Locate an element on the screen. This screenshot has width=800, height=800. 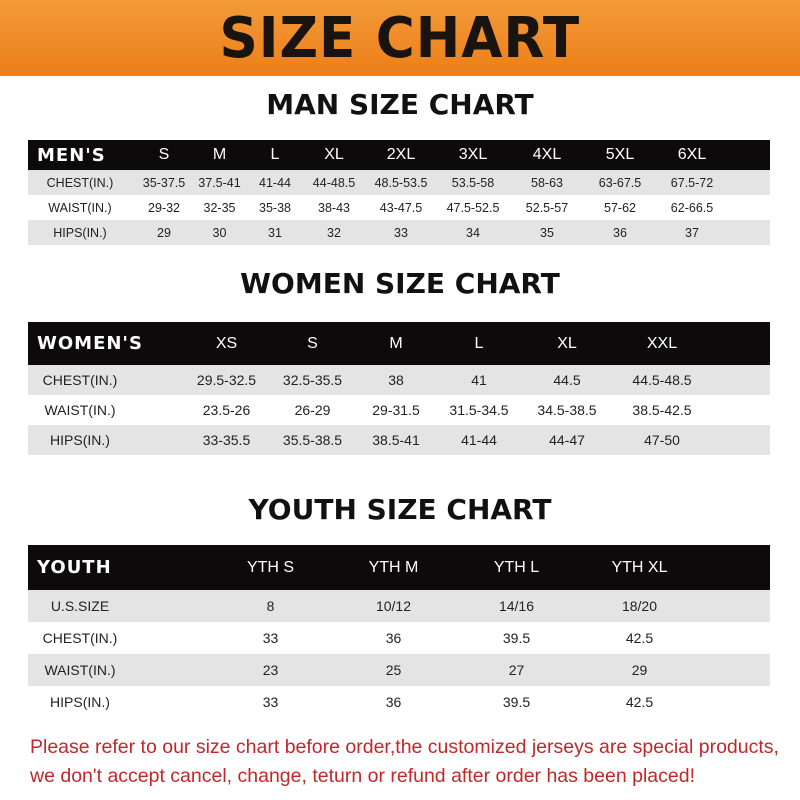
table-cell: 47.5-52.5 is located at coordinates (473, 207).